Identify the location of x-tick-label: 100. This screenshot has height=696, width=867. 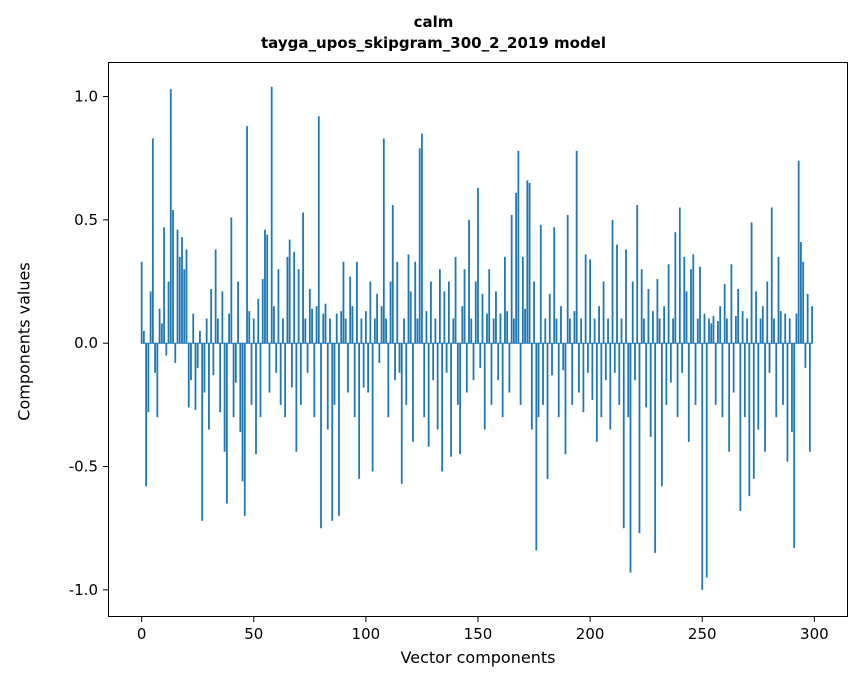
(366, 634).